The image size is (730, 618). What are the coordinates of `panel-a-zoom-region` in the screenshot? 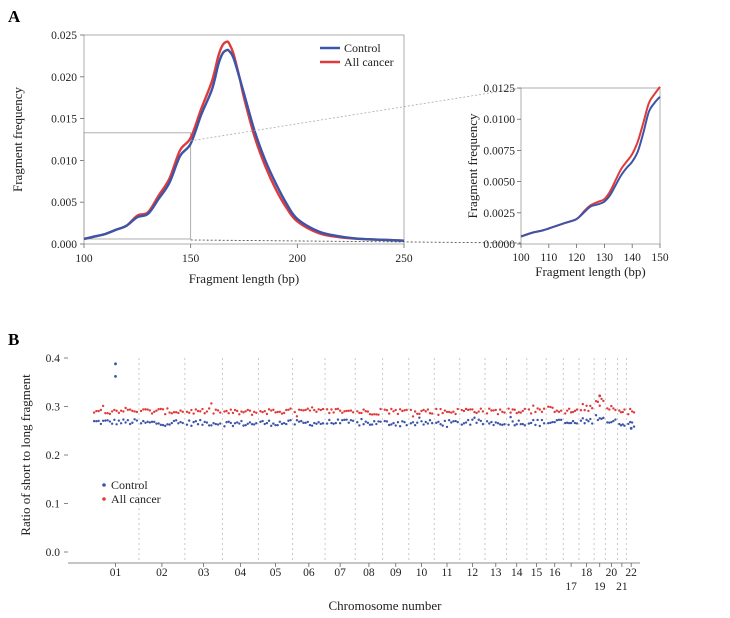 It's located at (137, 186).